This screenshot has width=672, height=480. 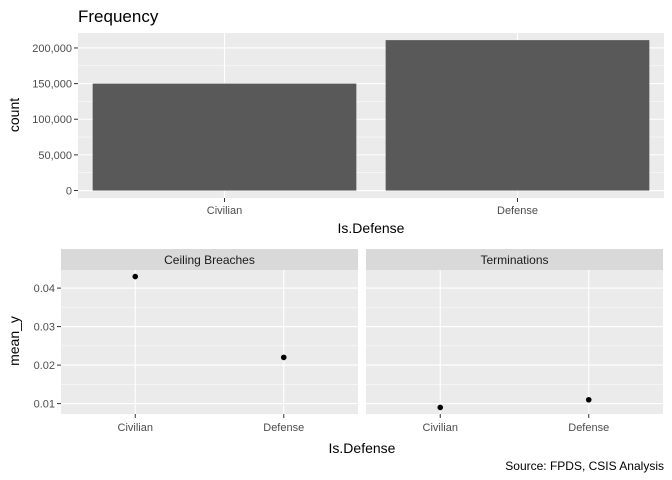 I want to click on facet-strip-label: Ceiling Breaches, so click(x=209, y=260).